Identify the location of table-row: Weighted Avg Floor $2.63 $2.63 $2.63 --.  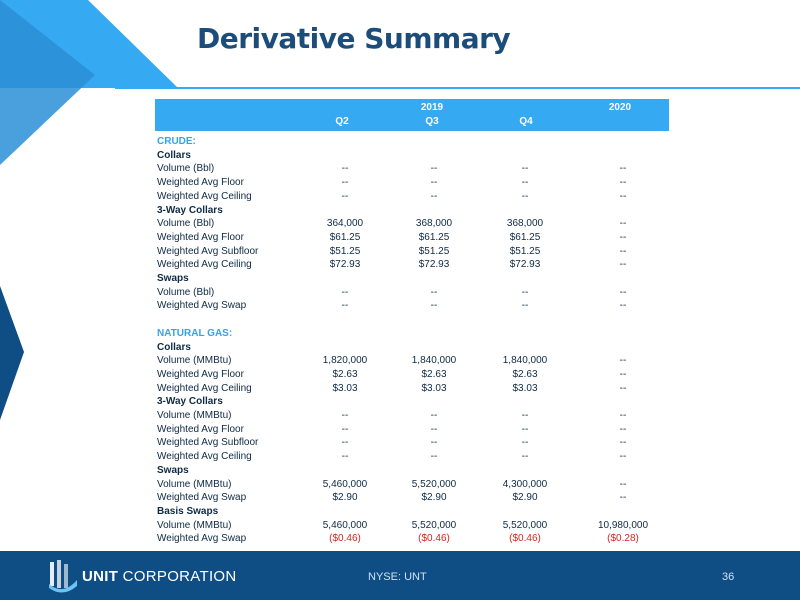
(417, 376).